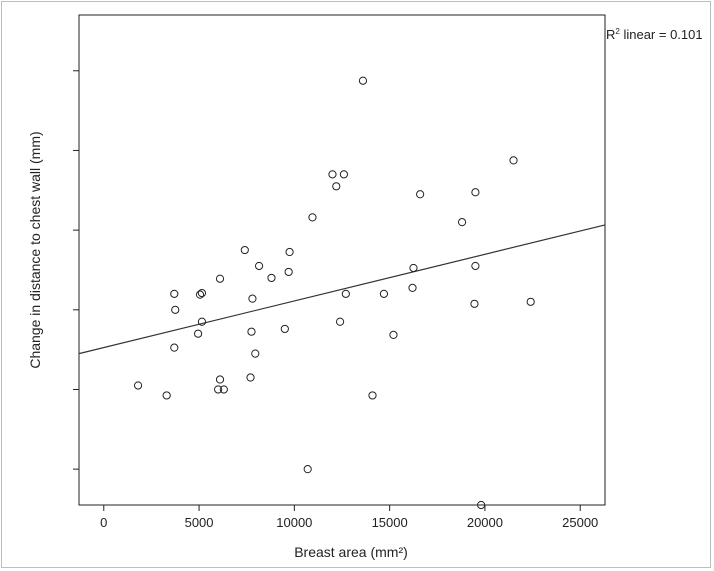 This screenshot has height=571, width=714. I want to click on x-tick-label: 25000, so click(580, 522).